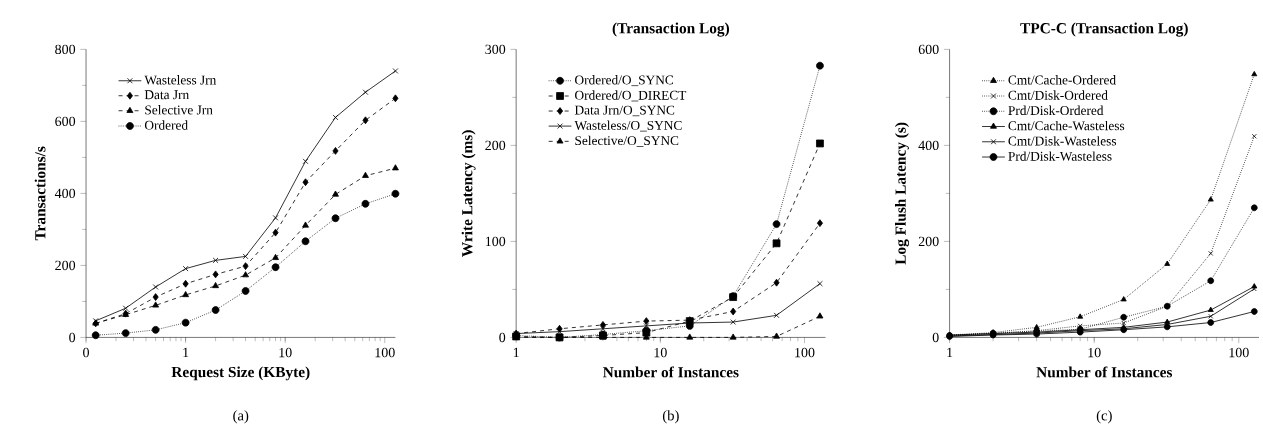 The image size is (1263, 429). Describe the element at coordinates (1060, 156) in the screenshot. I see `legend-label: Prd/Disk-Wasteless` at that location.